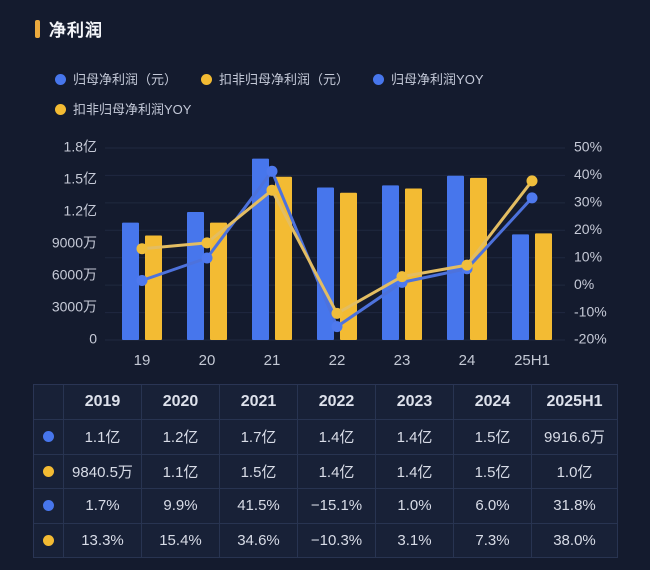  Describe the element at coordinates (590, 311) in the screenshot. I see `axis-label-right: -10%` at that location.